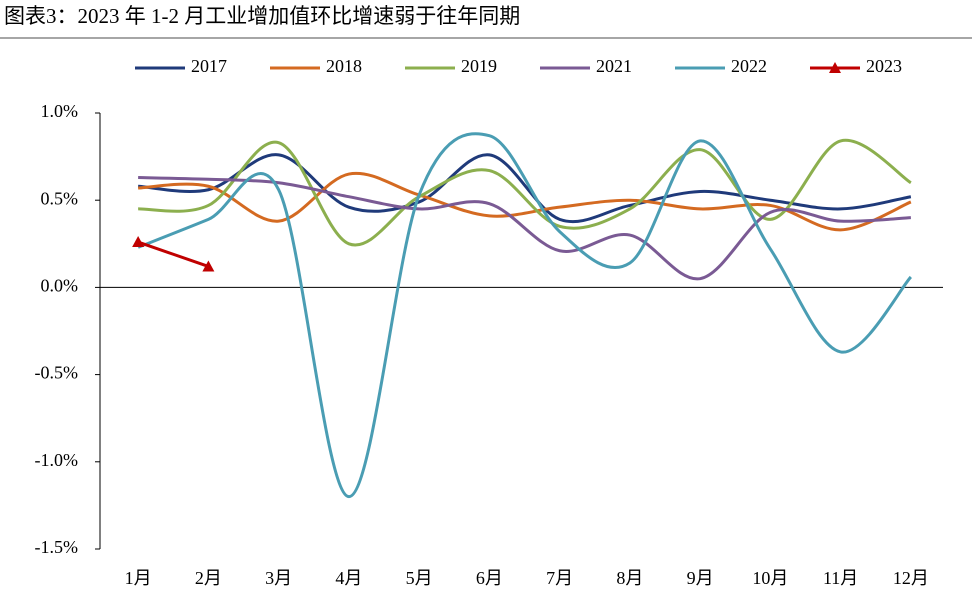  What do you see at coordinates (911, 578) in the screenshot?
I see `x-tick-label: 12月` at bounding box center [911, 578].